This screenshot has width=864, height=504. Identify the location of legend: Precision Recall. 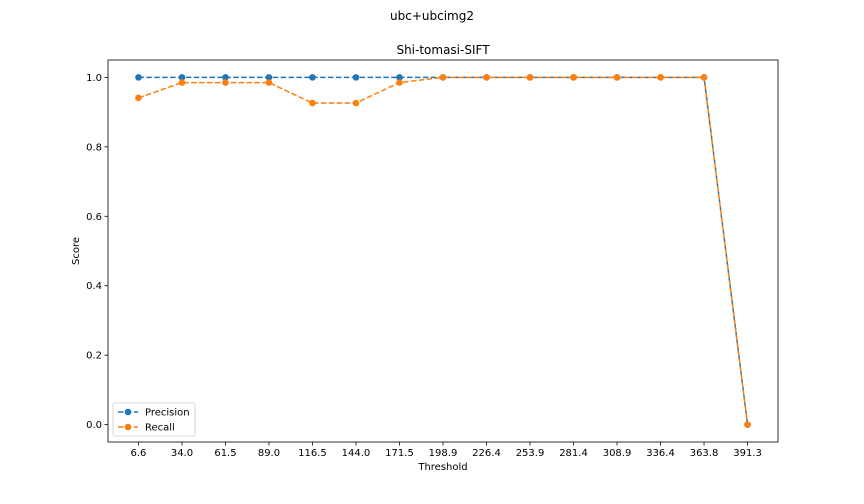
(154, 419).